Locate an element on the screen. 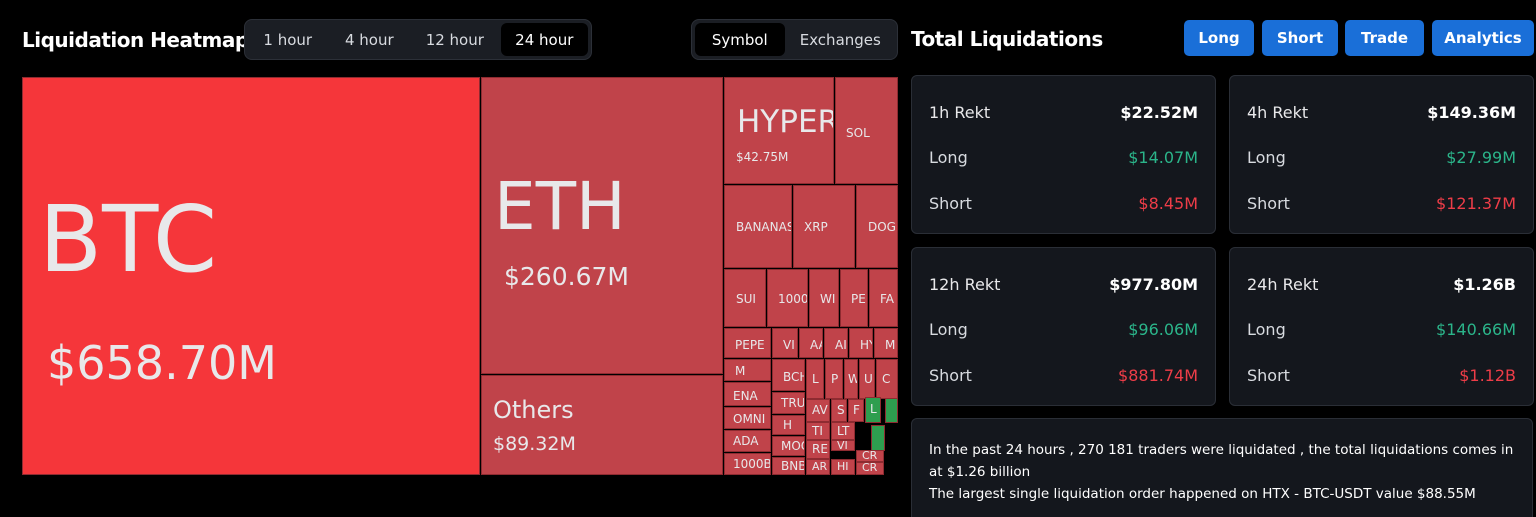 The width and height of the screenshot is (1536, 517). rekt-card: 4h Rekt $149.36M Long $27.99M Short $121.37M is located at coordinates (1381, 154).